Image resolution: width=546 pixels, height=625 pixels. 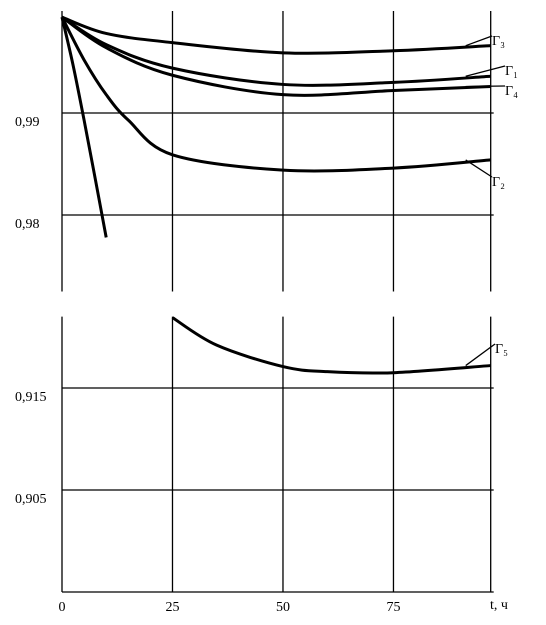 I want to click on series-label: Г₄, so click(x=511, y=91).